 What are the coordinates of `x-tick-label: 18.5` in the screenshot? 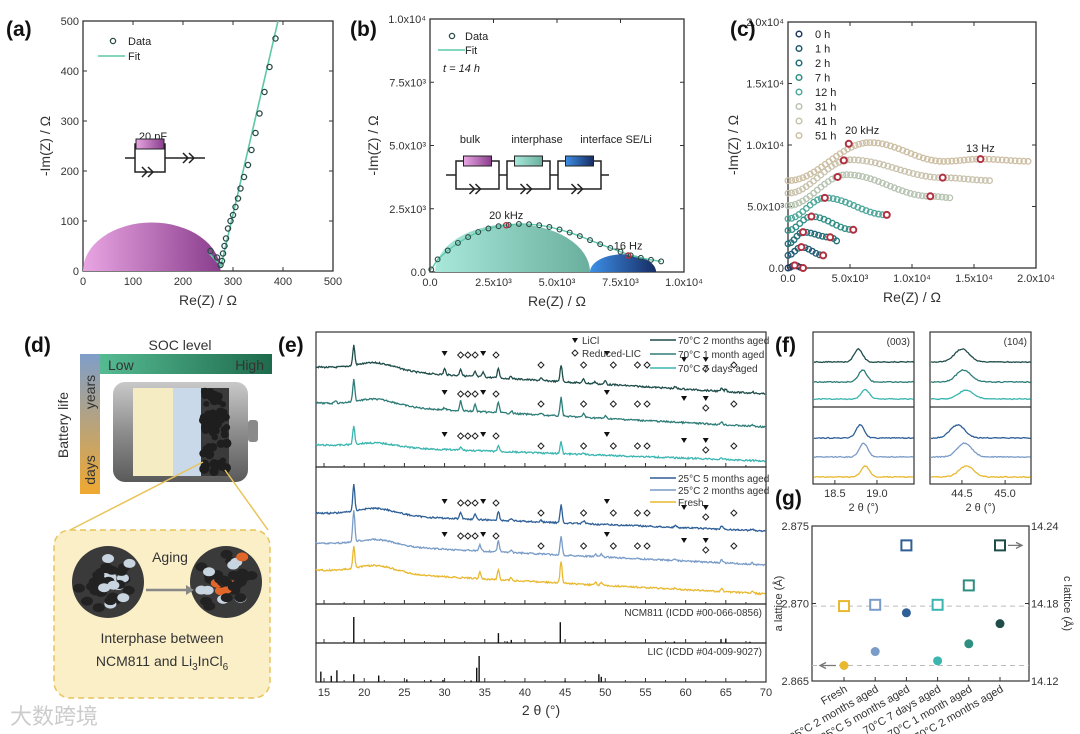 It's located at (834, 494).